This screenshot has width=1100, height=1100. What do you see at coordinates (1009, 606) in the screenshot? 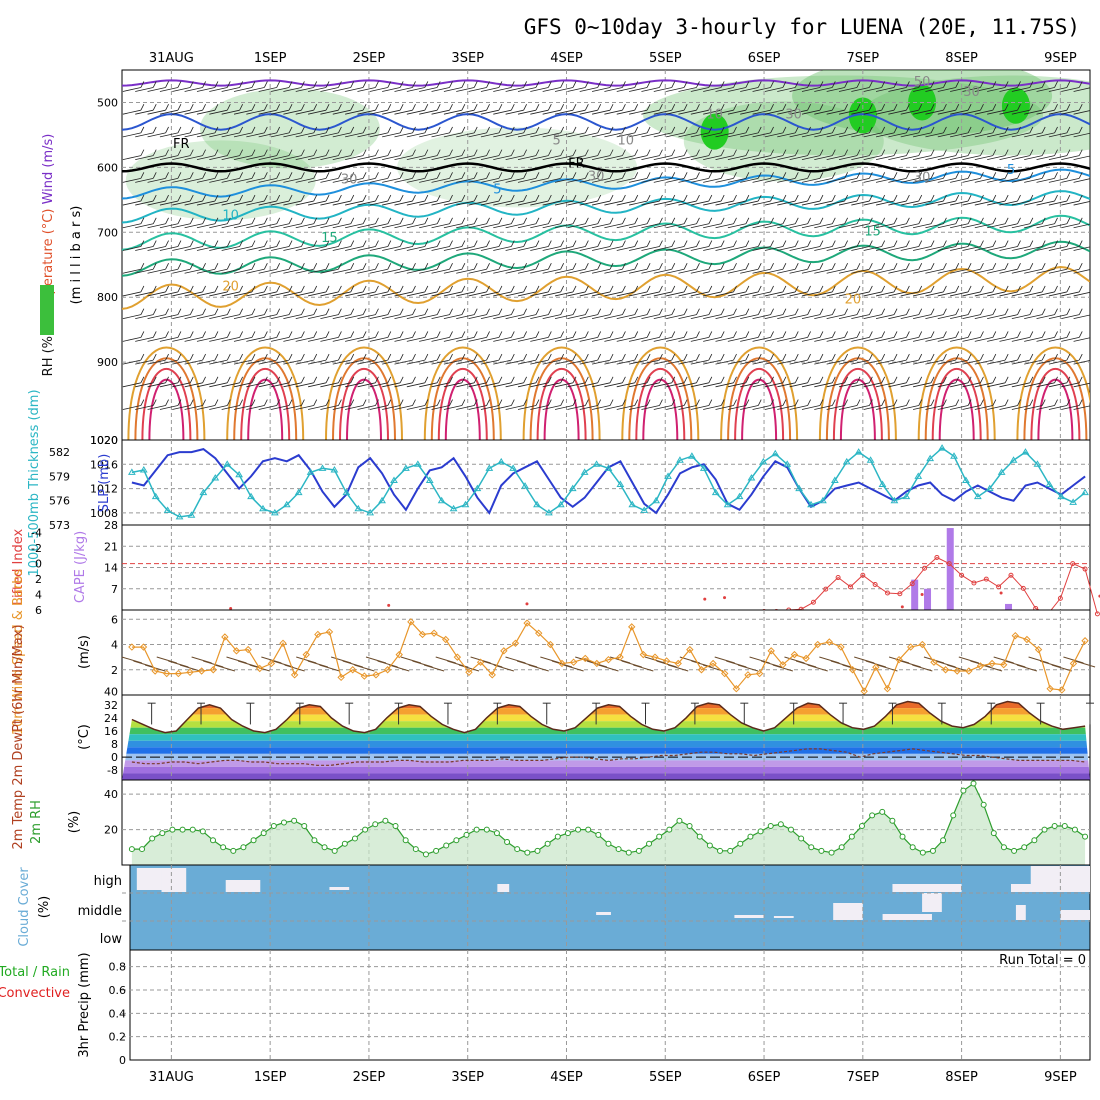
I see `cape-bar` at bounding box center [1009, 606].